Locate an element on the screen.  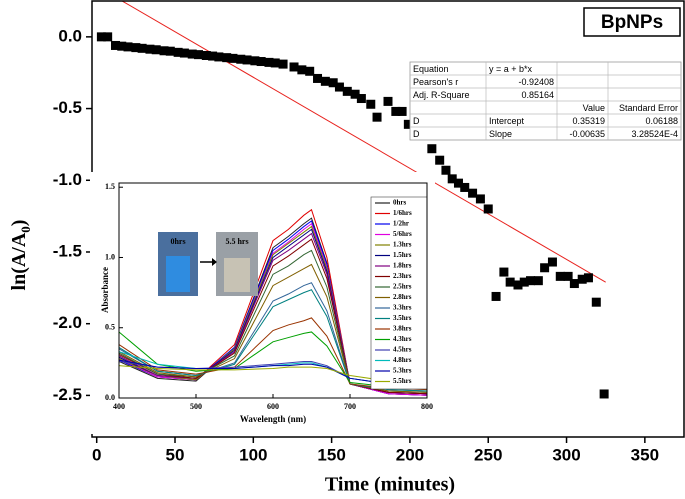
table-cell: D is located at coordinates (416, 134).